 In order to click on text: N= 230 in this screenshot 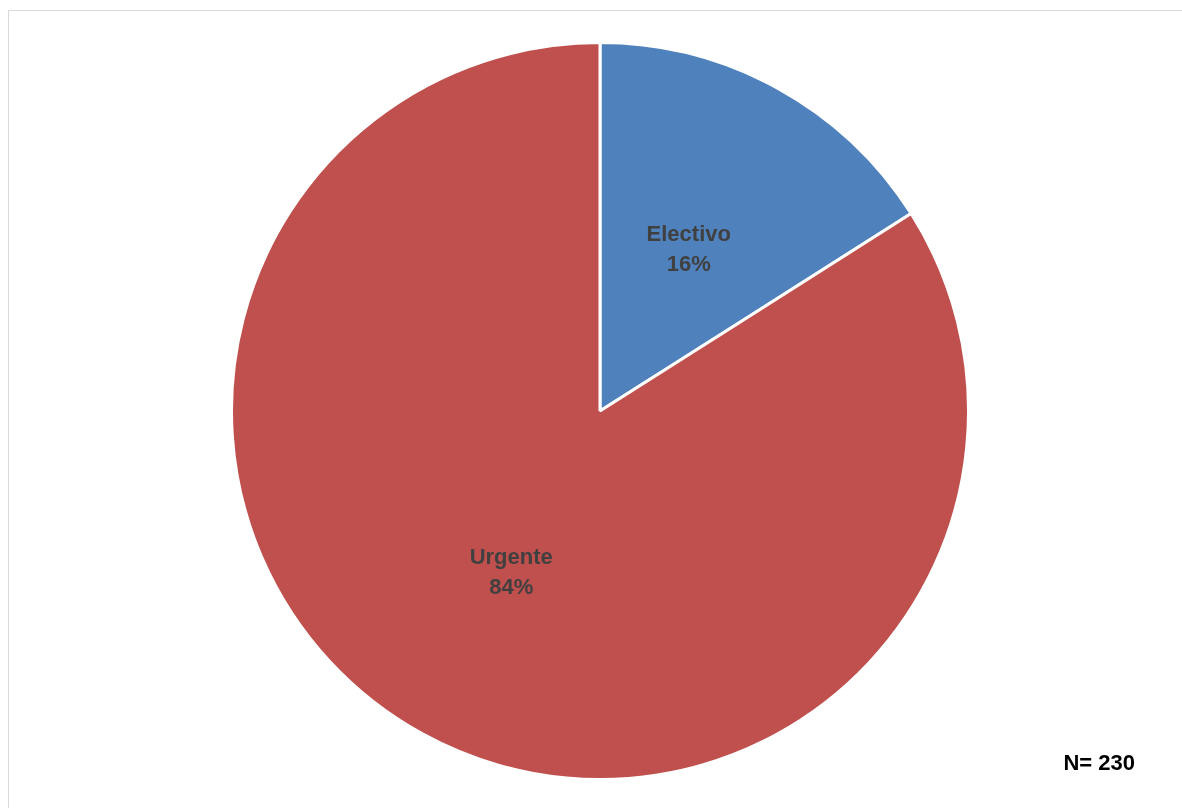, I will do `click(1099, 763)`.